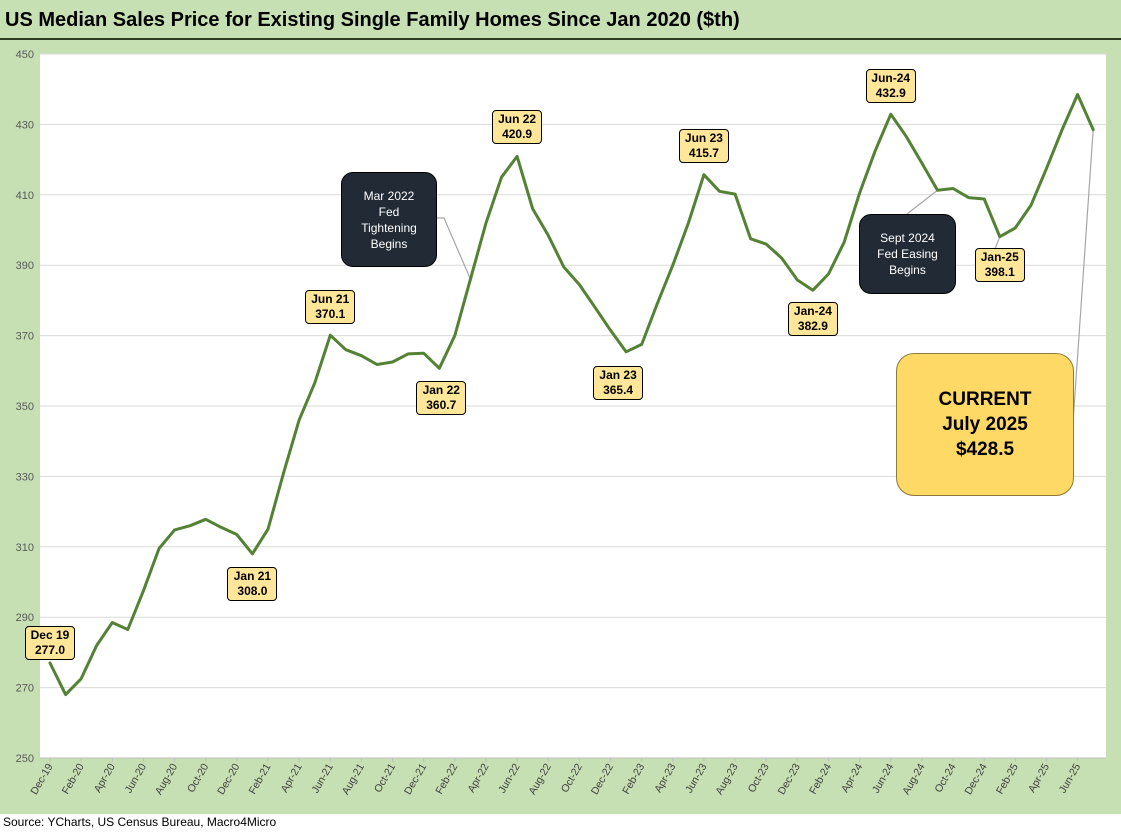 The height and width of the screenshot is (837, 1121). Describe the element at coordinates (478, 777) in the screenshot. I see `x-tick-label: Apr-22` at that location.